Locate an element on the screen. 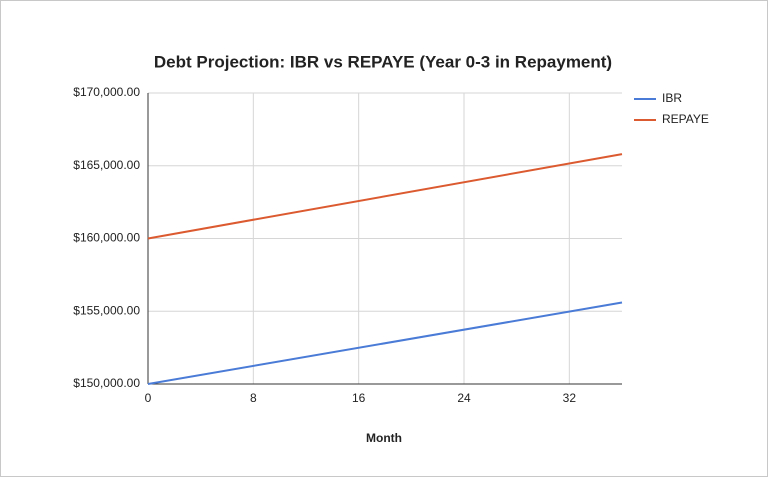 The image size is (768, 477). x-tick-label: 16 is located at coordinates (359, 398).